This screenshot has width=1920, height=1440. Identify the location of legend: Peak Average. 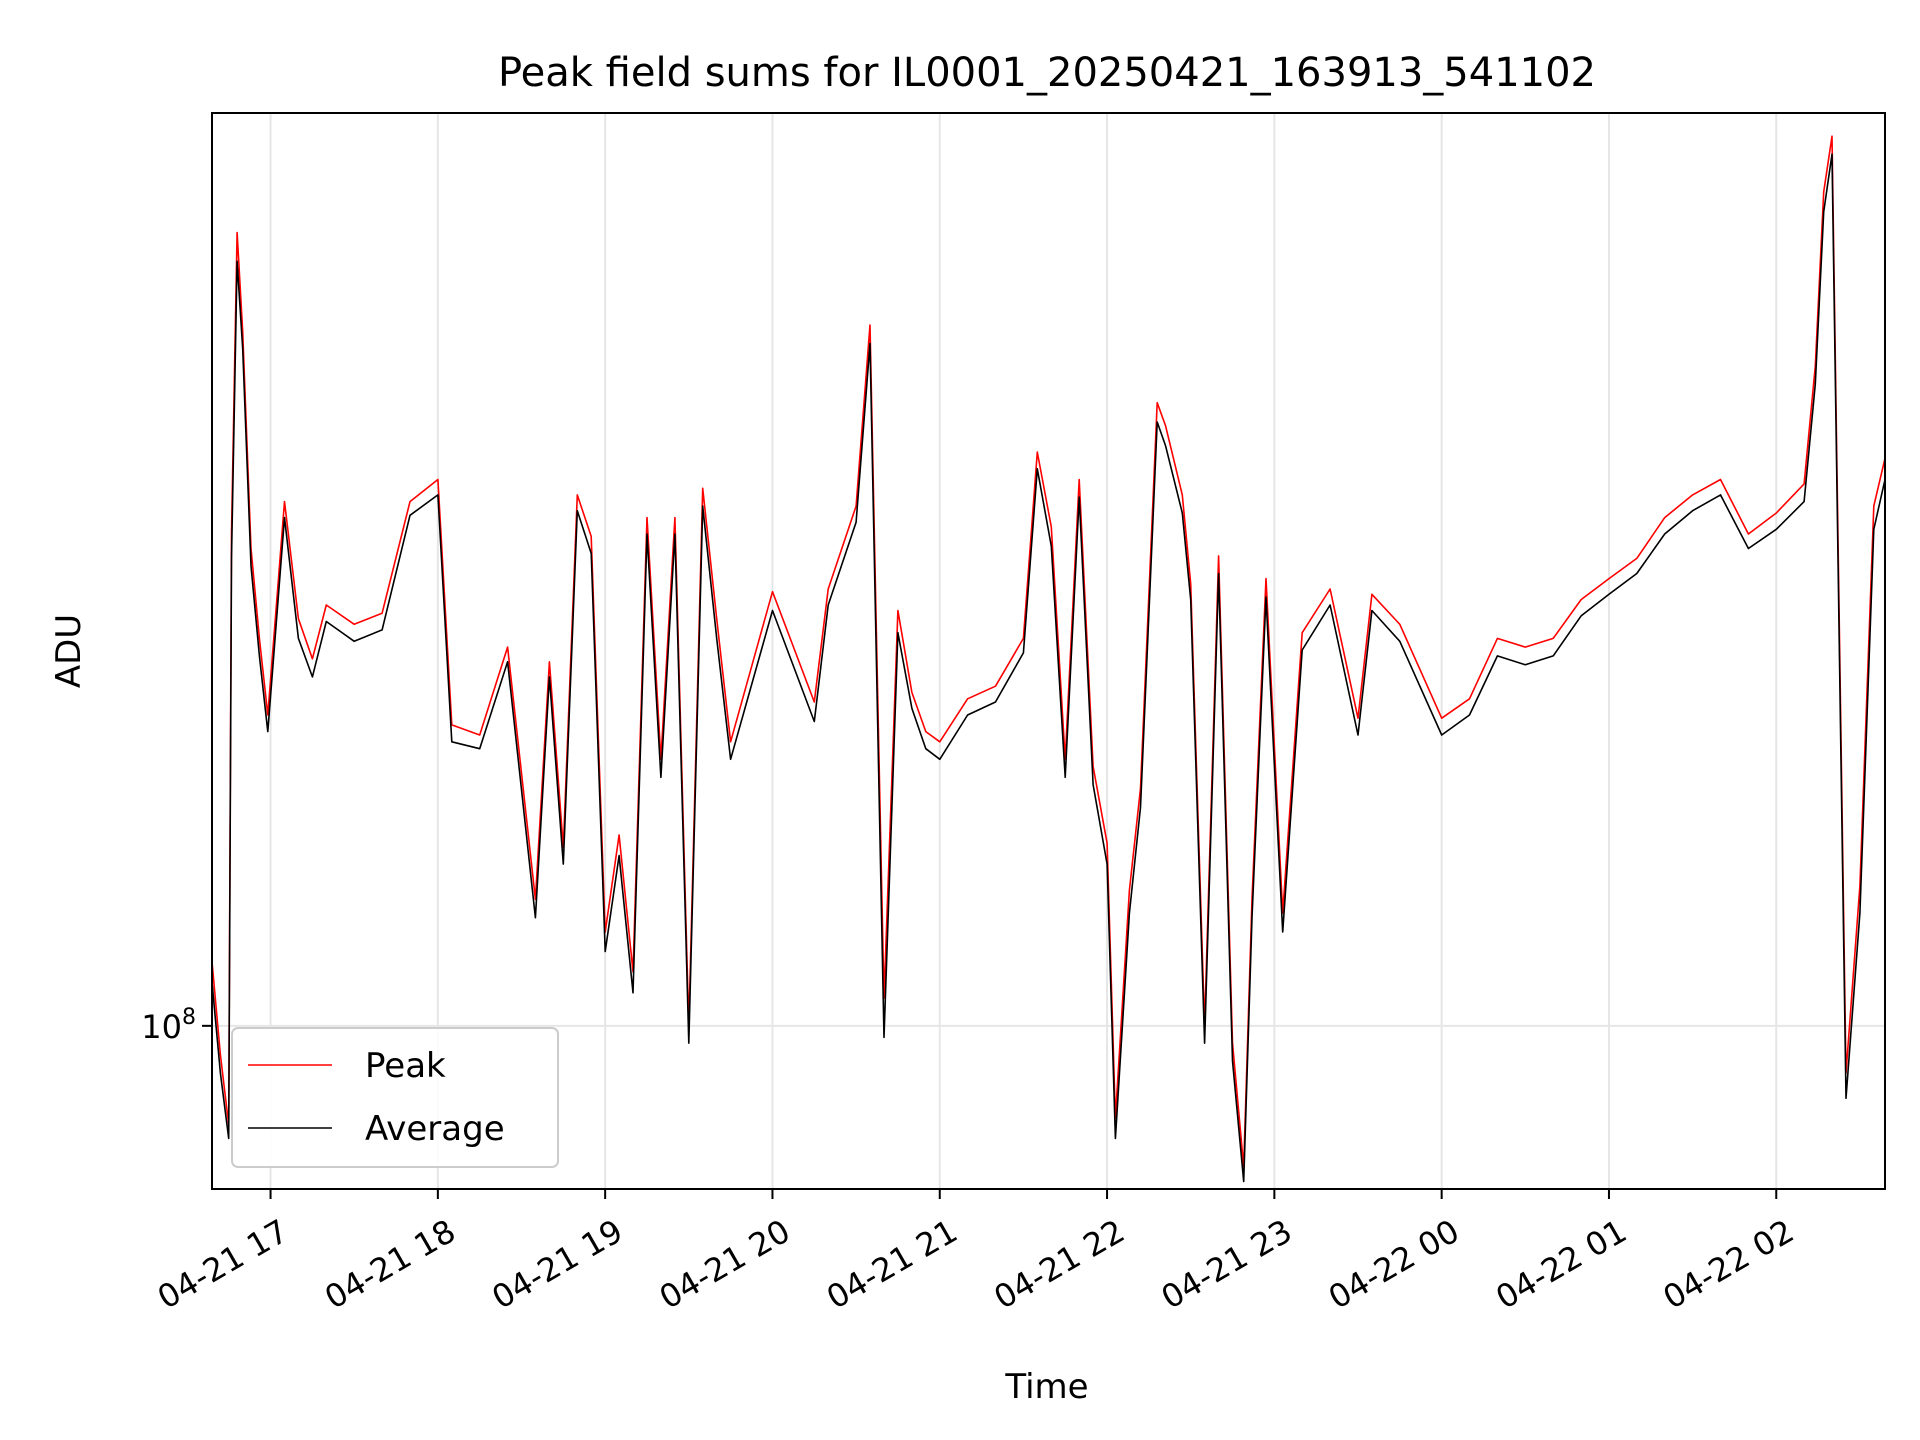
(395, 1097).